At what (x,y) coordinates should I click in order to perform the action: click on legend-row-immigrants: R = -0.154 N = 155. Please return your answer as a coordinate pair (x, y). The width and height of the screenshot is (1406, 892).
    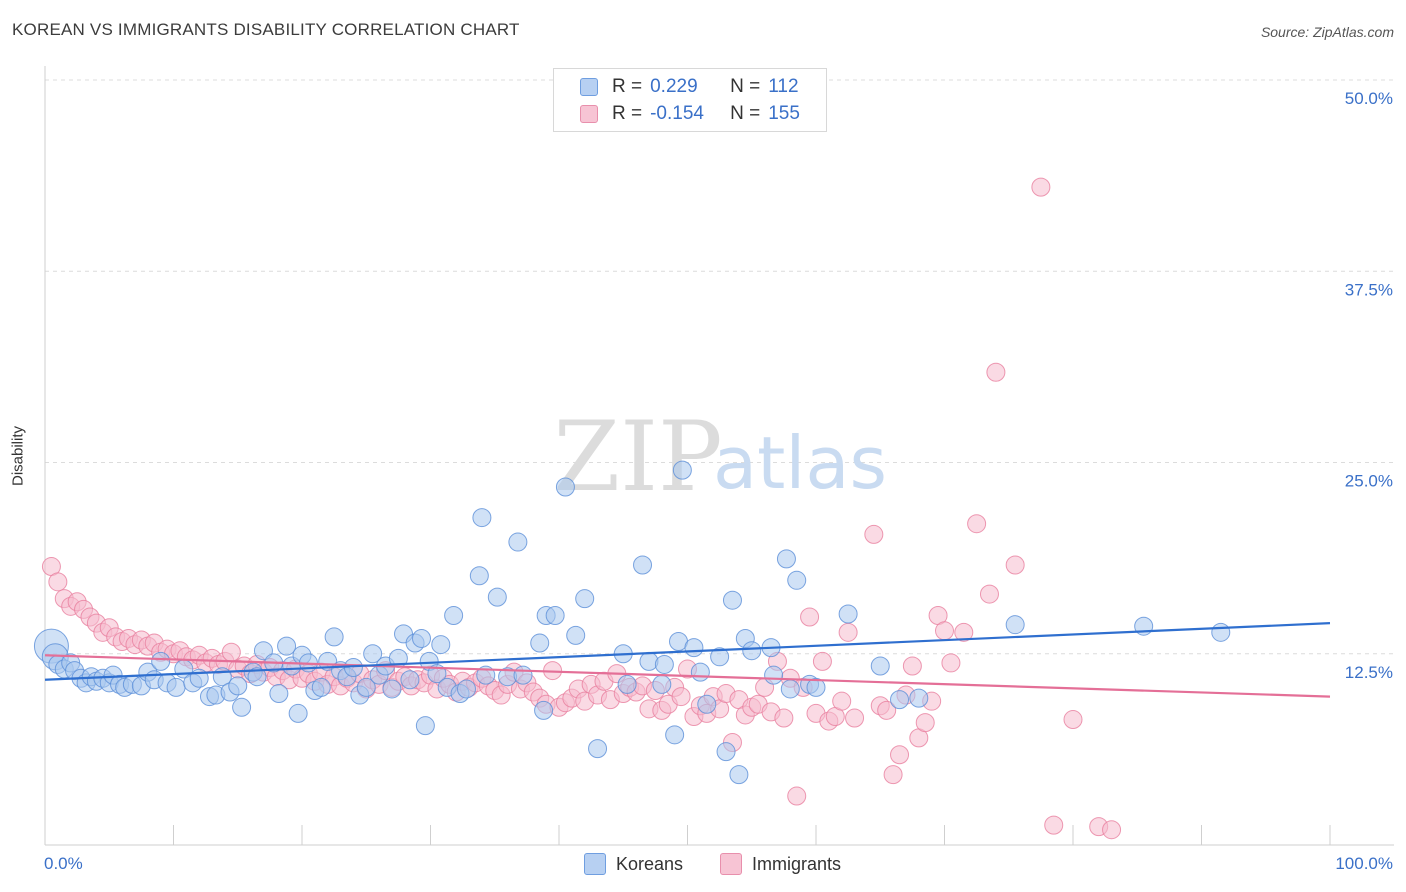
    Looking at the image, I should click on (690, 114).